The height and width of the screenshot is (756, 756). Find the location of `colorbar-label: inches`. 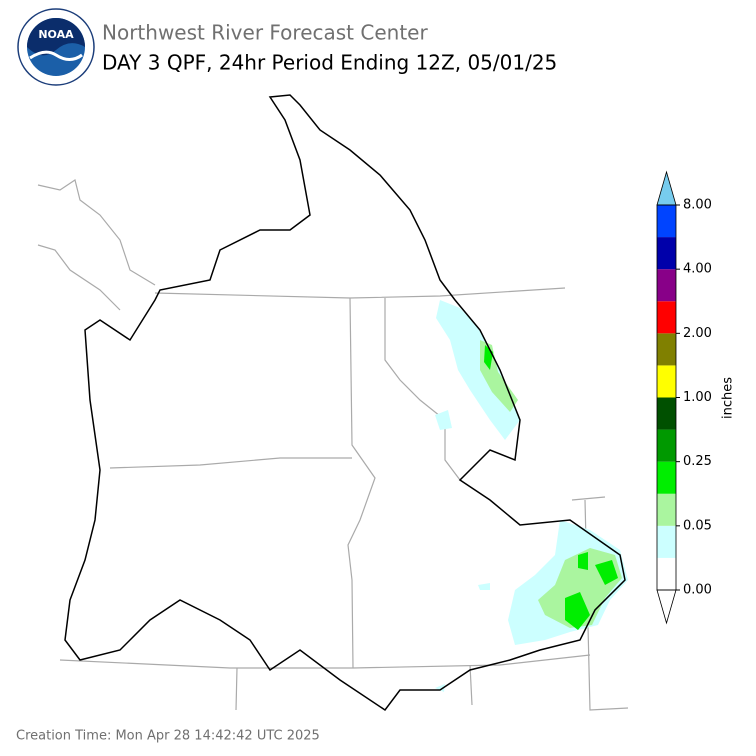

colorbar-label: inches is located at coordinates (728, 398).